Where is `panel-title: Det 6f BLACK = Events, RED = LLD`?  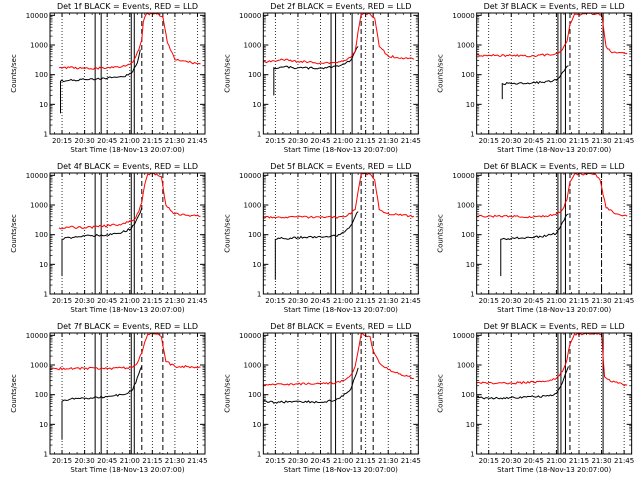
panel-title: Det 6f BLACK = Events, RED = LLD is located at coordinates (554, 166).